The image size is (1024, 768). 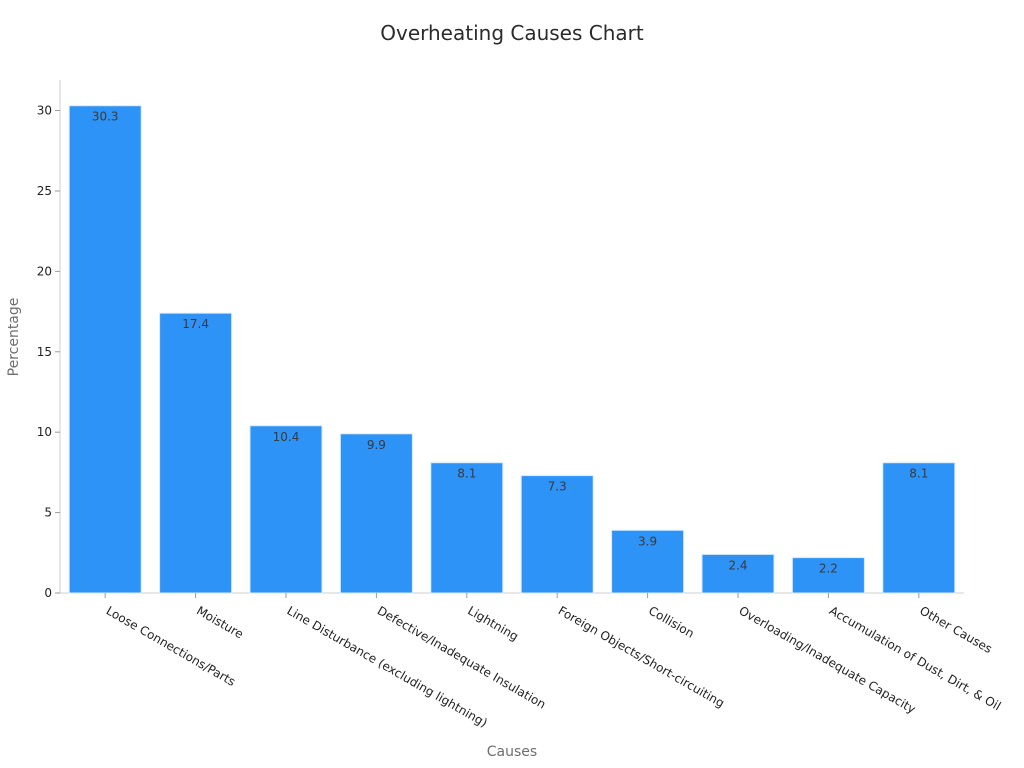 What do you see at coordinates (512, 752) in the screenshot?
I see `x-axis-title: Causes` at bounding box center [512, 752].